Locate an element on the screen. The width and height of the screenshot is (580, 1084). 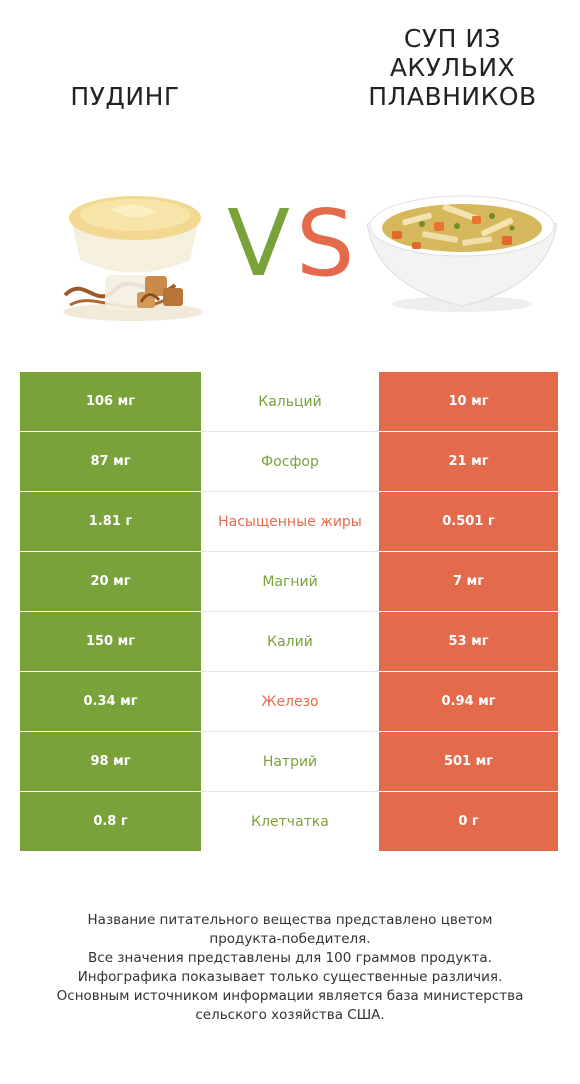
nutrient-name-cell: Натрий is located at coordinates (290, 762).